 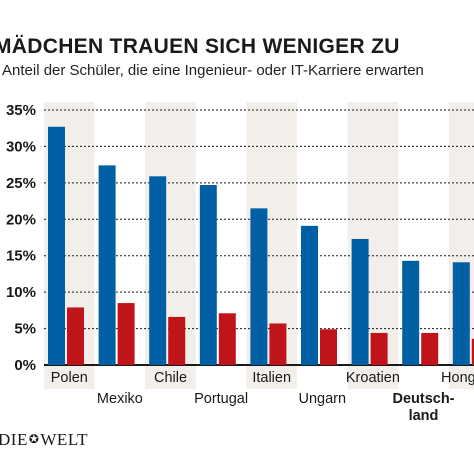 I want to click on y-tick-label: 35%, so click(x=21, y=110).